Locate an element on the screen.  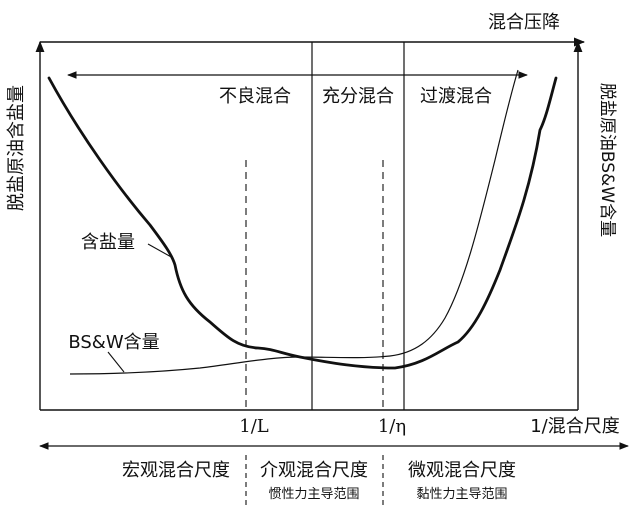
region-label-transition-mixing: 过渡混合 is located at coordinates (456, 96).